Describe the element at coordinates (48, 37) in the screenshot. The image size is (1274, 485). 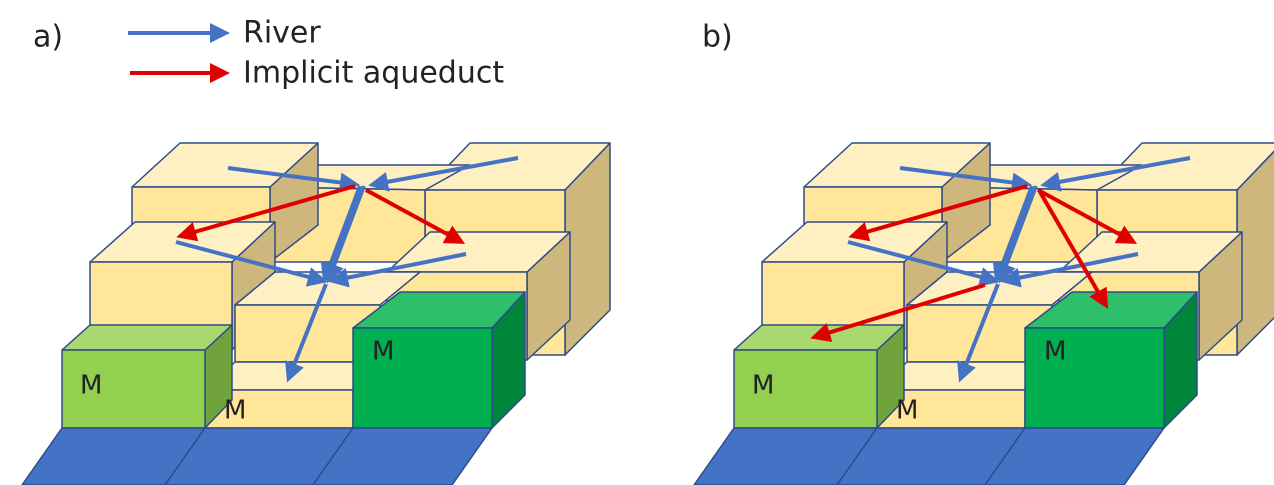
I see `panel-label: a)` at that location.